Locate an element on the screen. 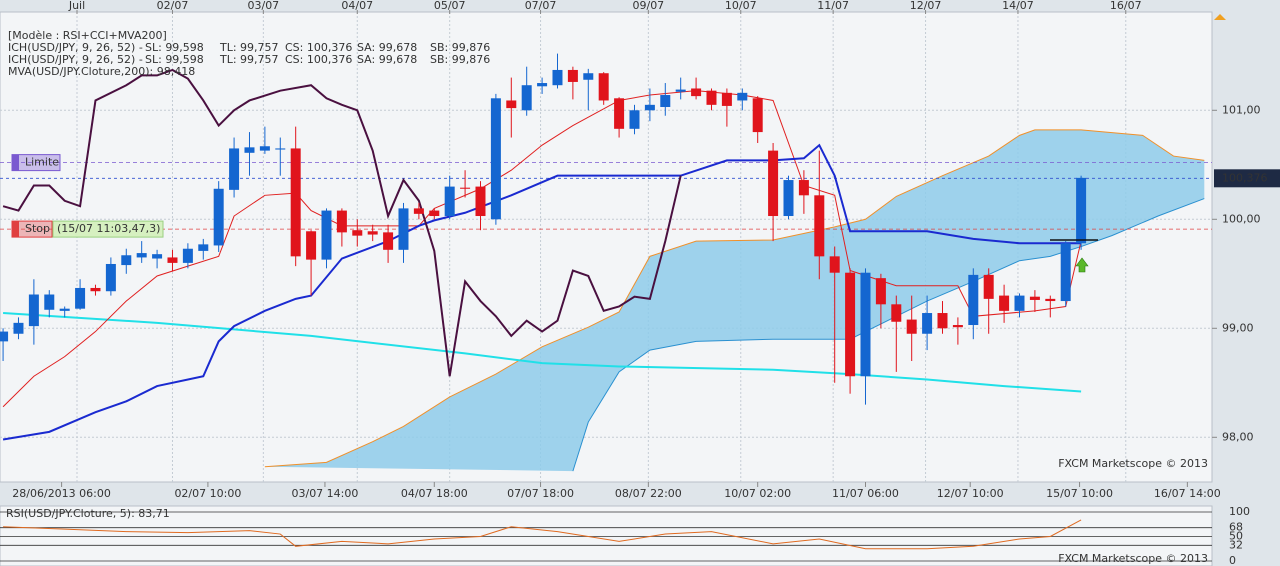 The image size is (1280, 566). x-tick-label: 02/07 10:00 is located at coordinates (207, 493).